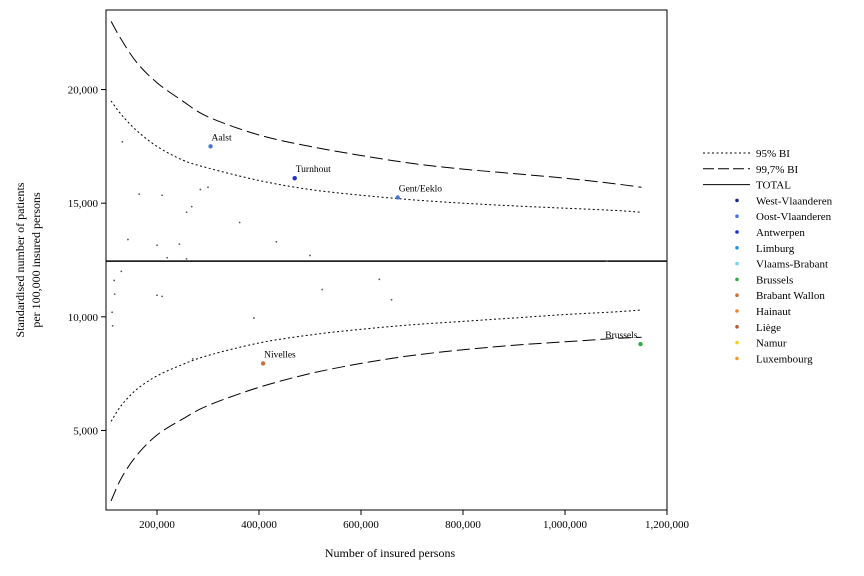  What do you see at coordinates (737, 216) in the screenshot?
I see `legend-oost-vlaanderen-marker` at bounding box center [737, 216].